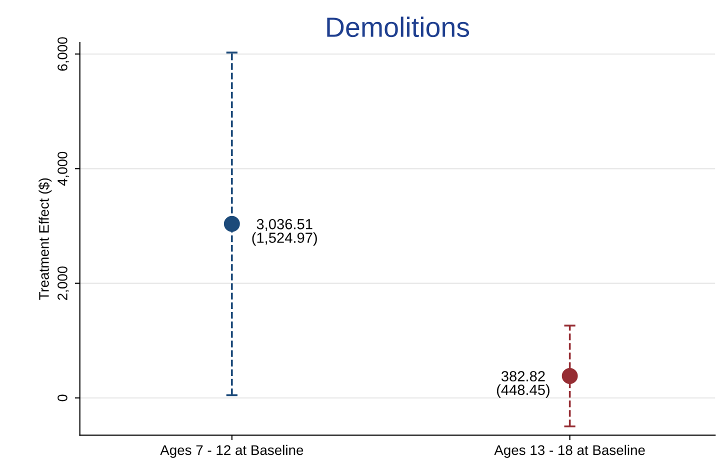 The height and width of the screenshot is (473, 726). I want to click on y-axis-title: Treatment Effect ($), so click(45, 239).